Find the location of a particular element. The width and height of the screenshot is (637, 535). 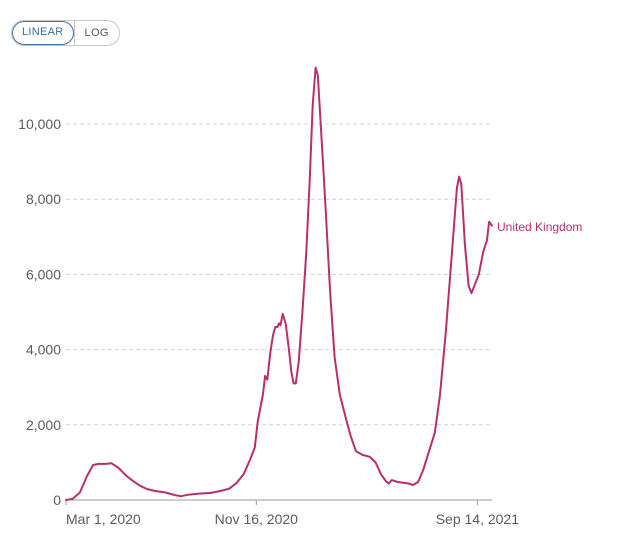

series-label: United Kingdom is located at coordinates (539, 227).